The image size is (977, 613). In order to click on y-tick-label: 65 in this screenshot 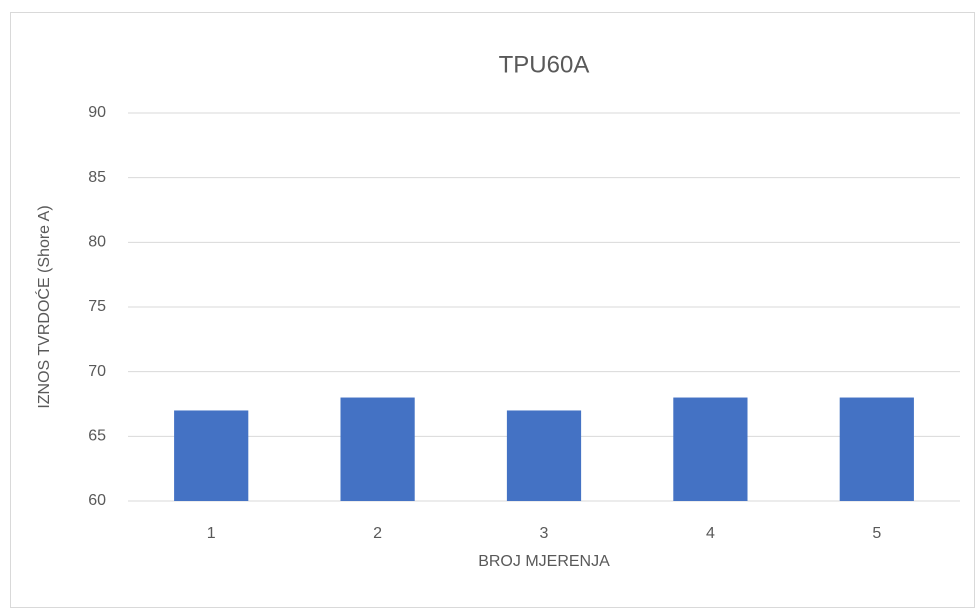, I will do `click(97, 436)`.